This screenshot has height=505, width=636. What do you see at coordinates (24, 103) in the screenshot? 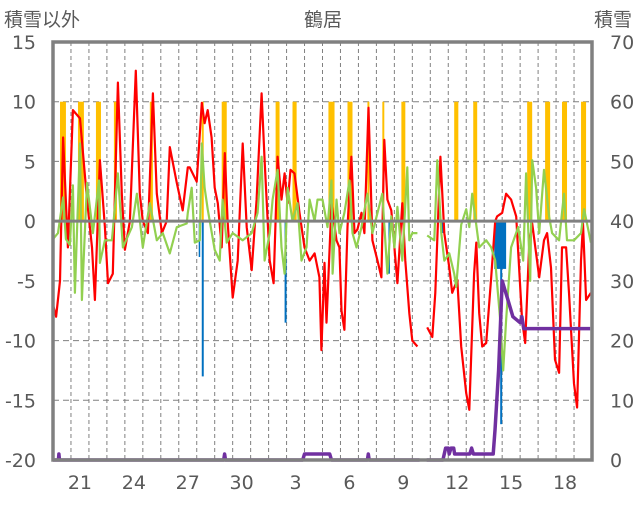
I see `left-tick-label: 10` at bounding box center [24, 103].